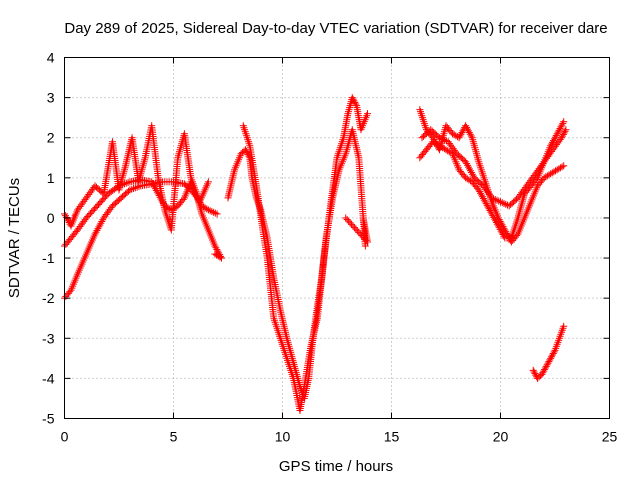 The height and width of the screenshot is (480, 640). I want to click on series-track-d, so click(296, 264).